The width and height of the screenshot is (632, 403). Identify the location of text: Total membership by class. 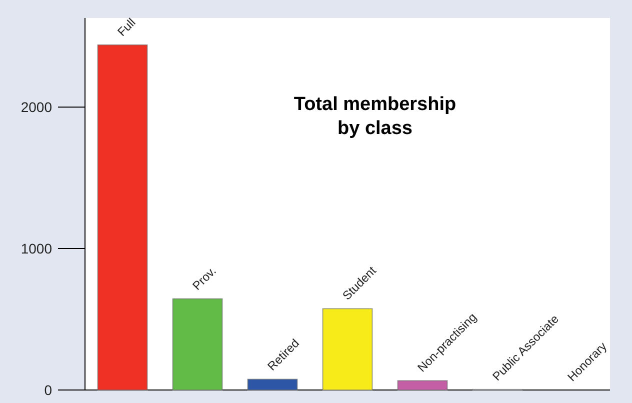
(375, 116).